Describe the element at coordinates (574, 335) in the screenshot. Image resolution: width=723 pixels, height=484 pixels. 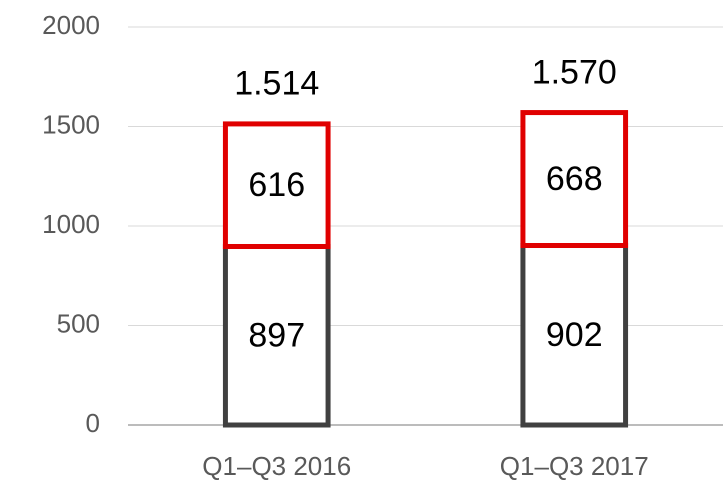
I see `segment-label: 902` at that location.